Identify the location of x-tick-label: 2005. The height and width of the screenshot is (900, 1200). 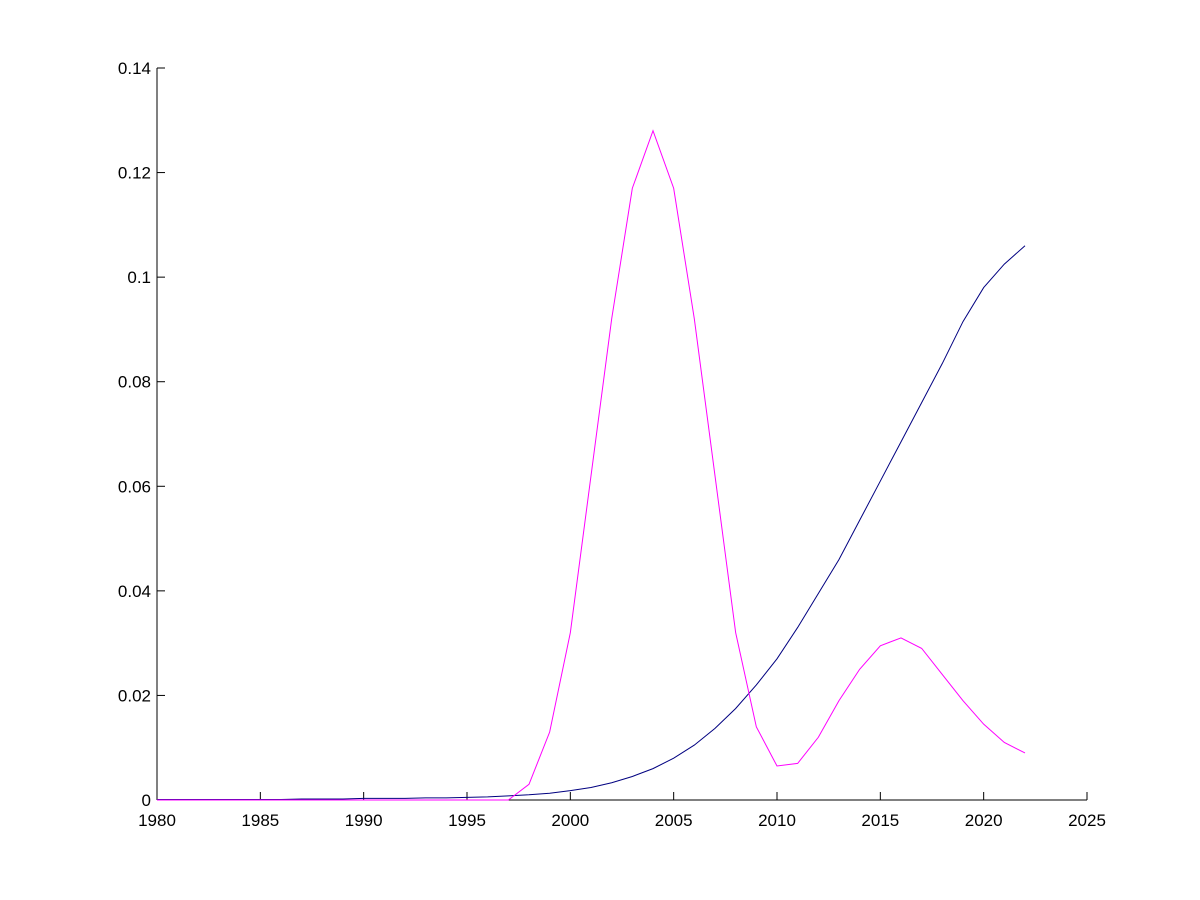
(674, 820).